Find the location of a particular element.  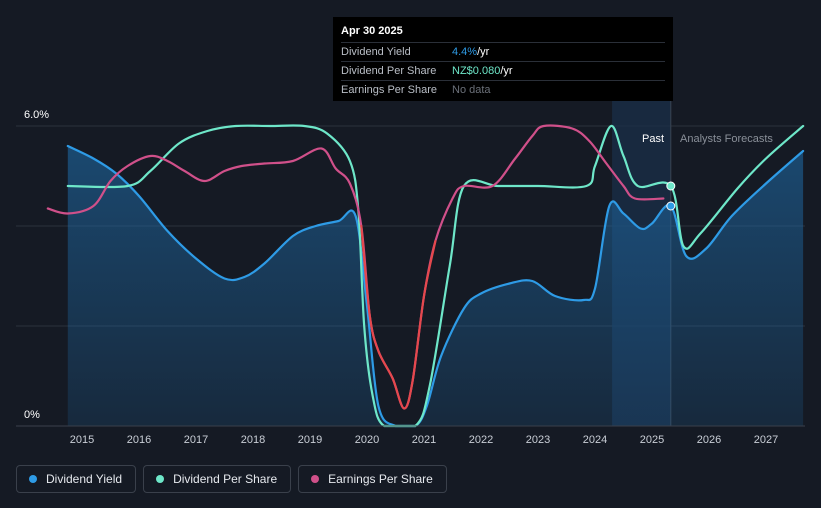

x-tick-label: 2015 is located at coordinates (82, 440).